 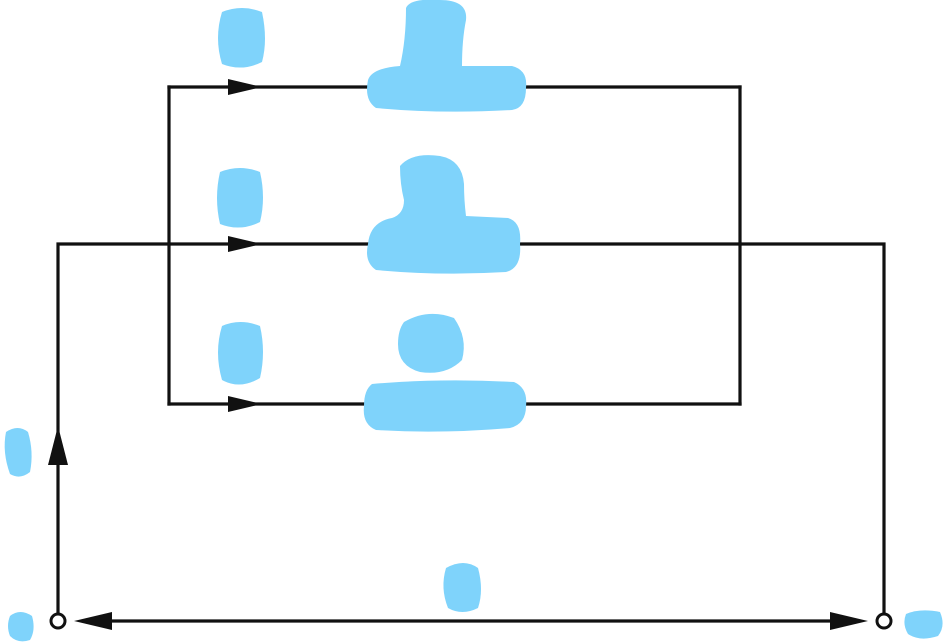 I want to click on left-vertical-arrowhead, so click(x=58, y=445).